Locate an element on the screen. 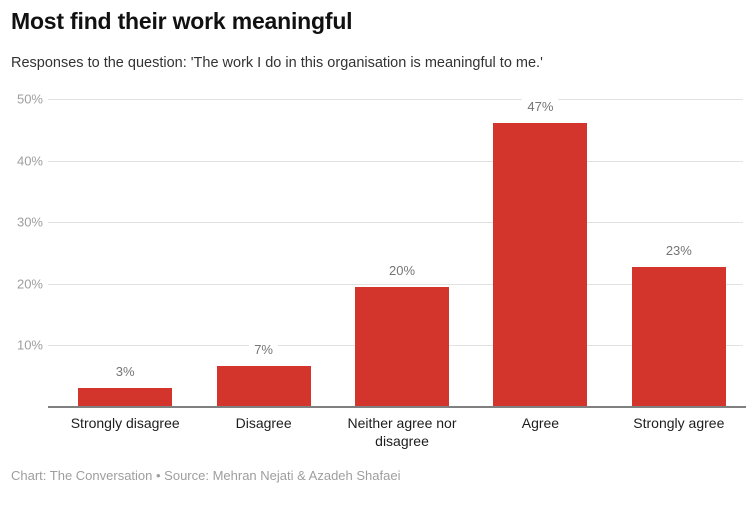  bar-value-label: 7% is located at coordinates (263, 349).